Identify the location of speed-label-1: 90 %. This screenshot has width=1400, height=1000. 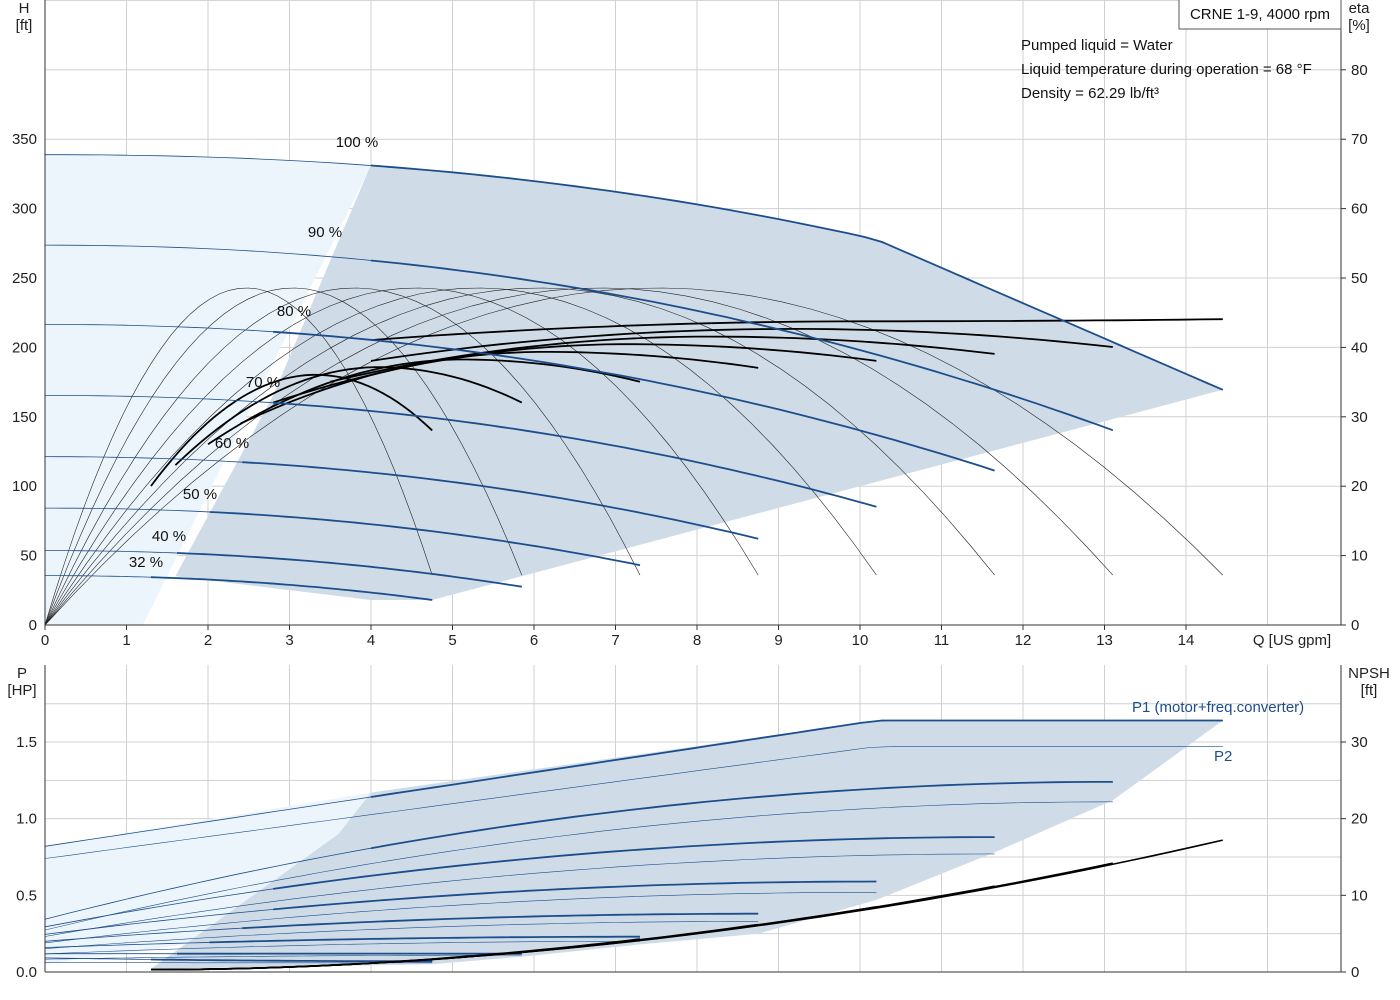
(325, 232).